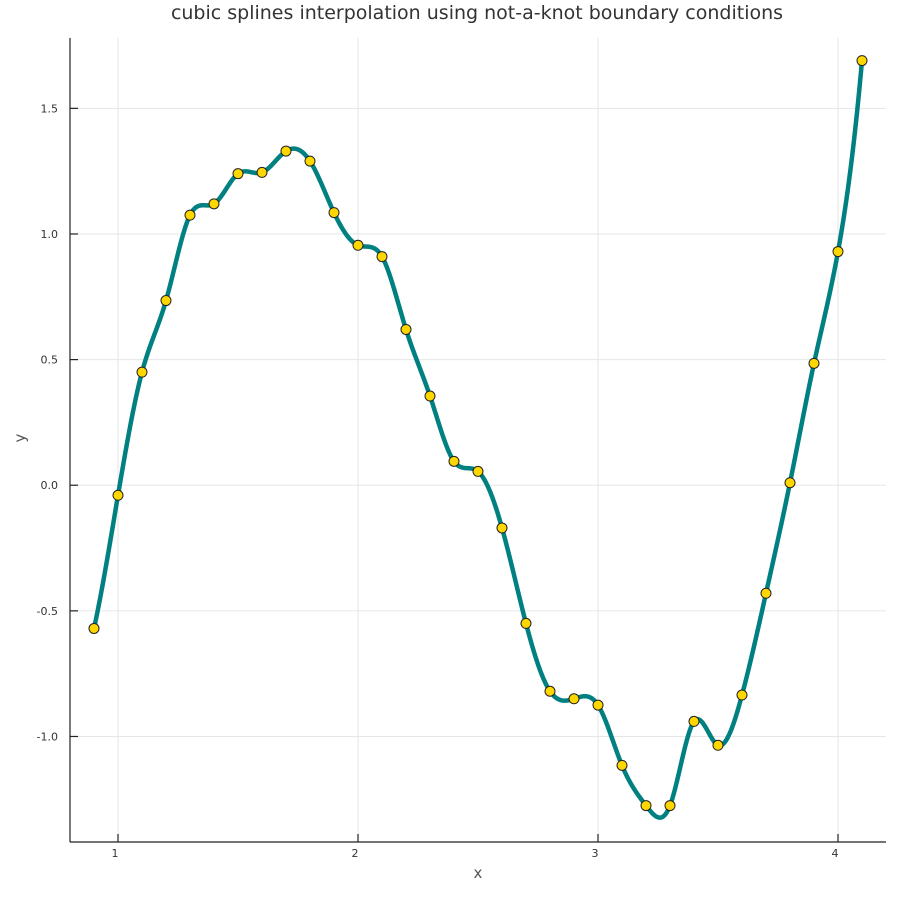 The image size is (899, 899). I want to click on x-tick-label: 3, so click(595, 853).